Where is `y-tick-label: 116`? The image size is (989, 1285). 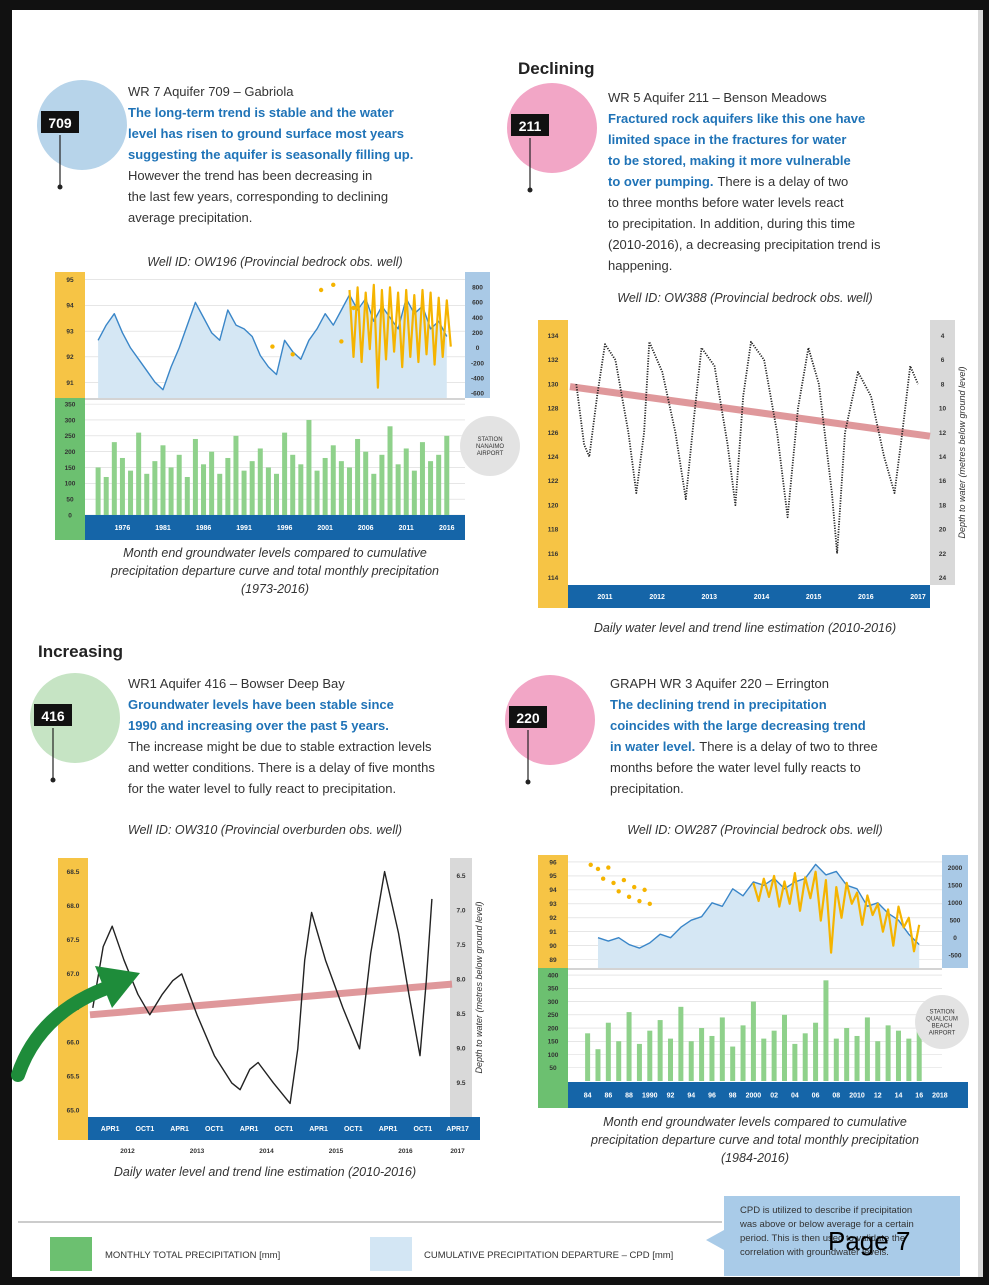
y-tick-label: 116 is located at coordinates (553, 554).